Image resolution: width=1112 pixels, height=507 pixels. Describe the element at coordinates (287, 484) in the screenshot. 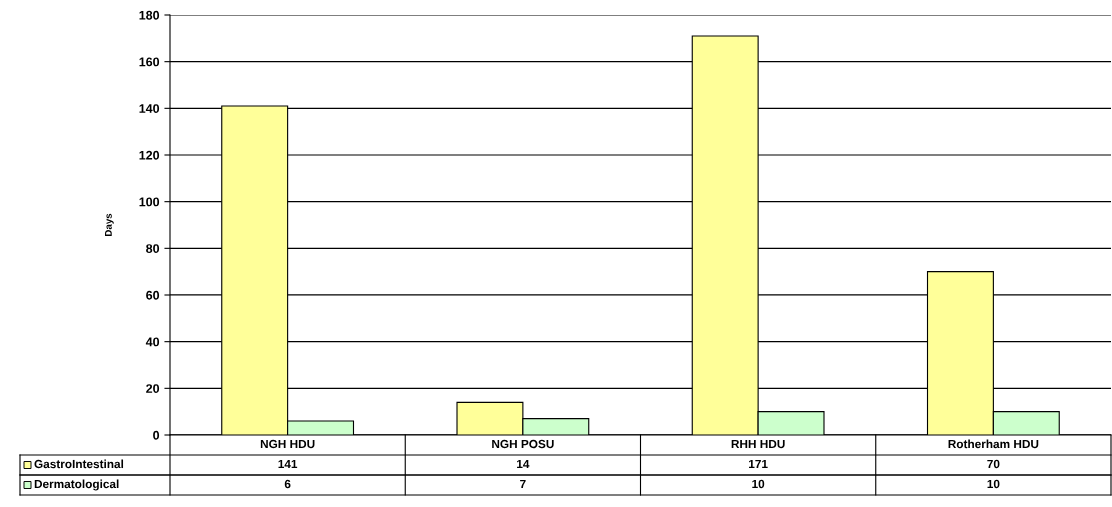

I see `data-label: 6` at that location.